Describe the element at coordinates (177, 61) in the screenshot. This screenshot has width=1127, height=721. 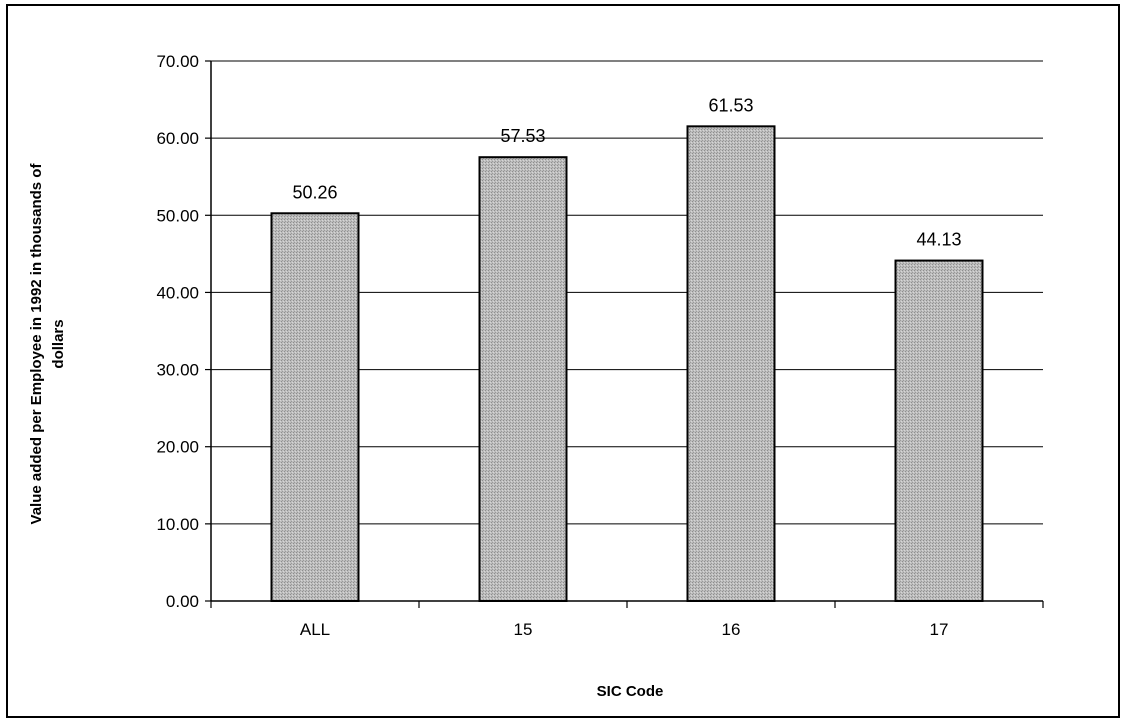
I see `y-tick-label: 70.00` at that location.